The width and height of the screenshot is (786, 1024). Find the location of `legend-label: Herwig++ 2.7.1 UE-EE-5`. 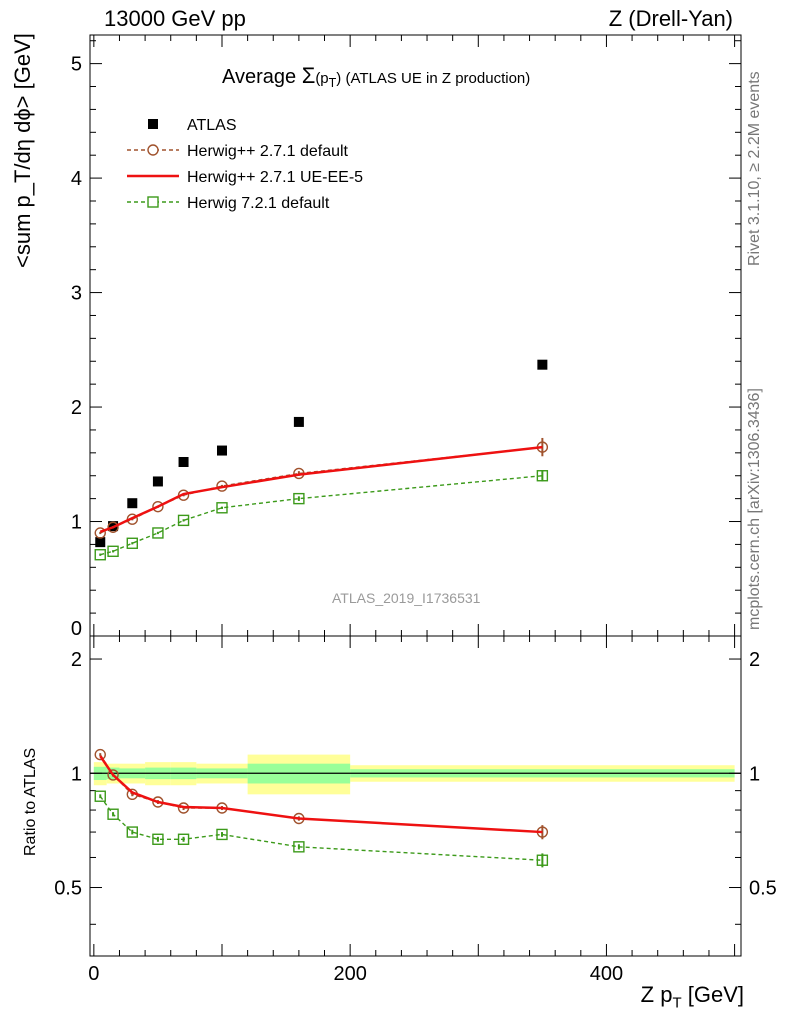

legend-label: Herwig++ 2.7.1 UE-EE-5 is located at coordinates (275, 177).